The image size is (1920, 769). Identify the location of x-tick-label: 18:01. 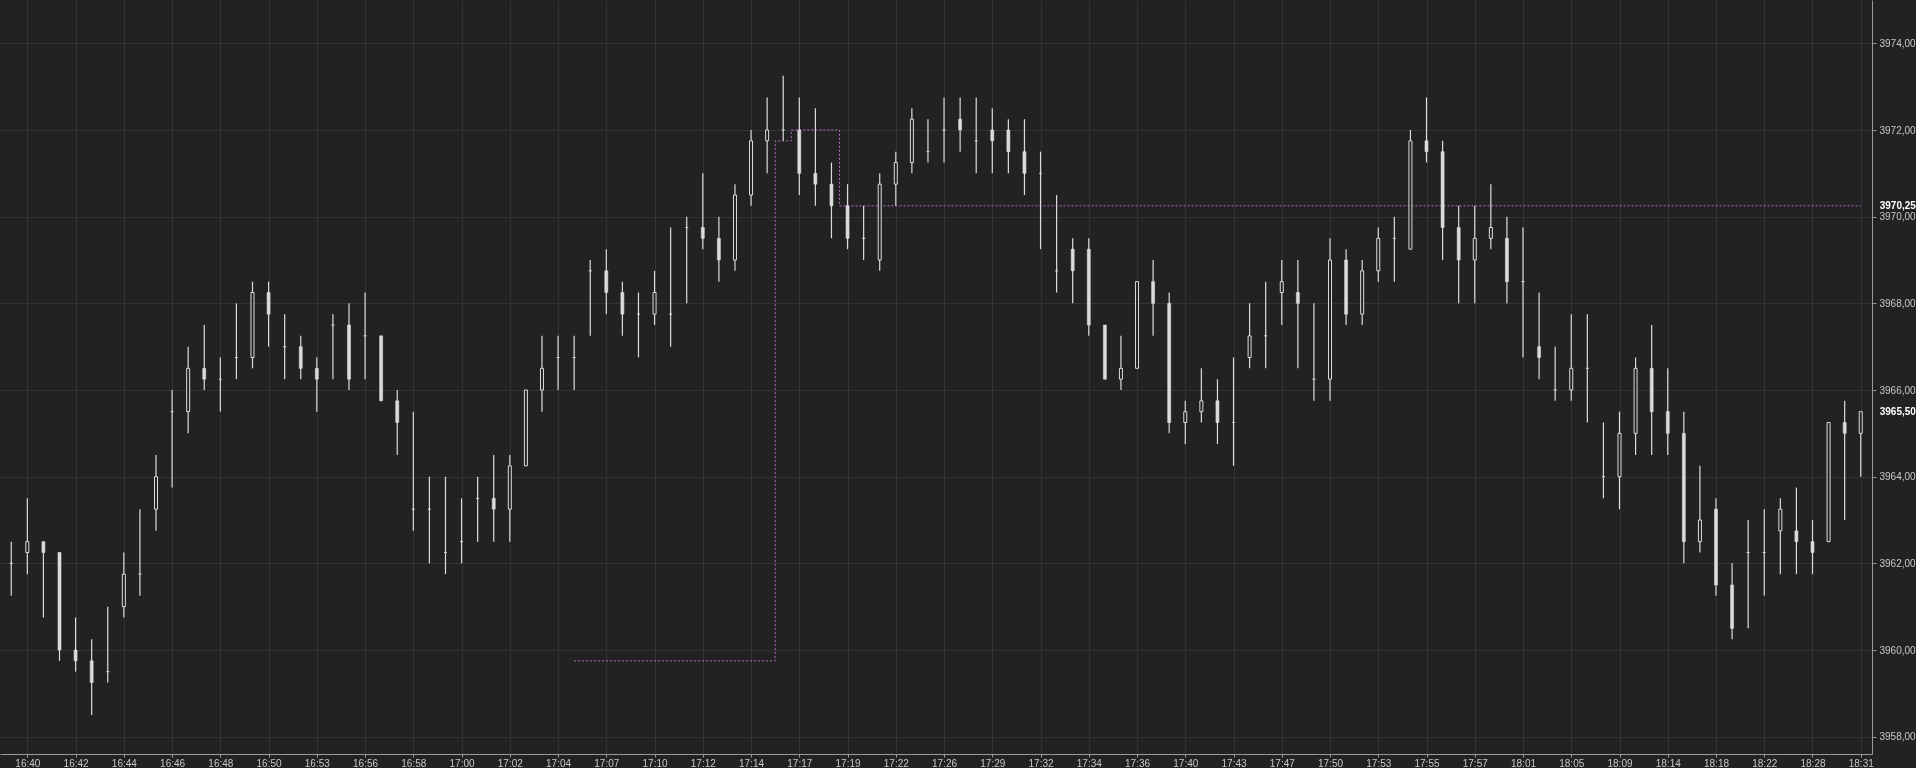
(1523, 763).